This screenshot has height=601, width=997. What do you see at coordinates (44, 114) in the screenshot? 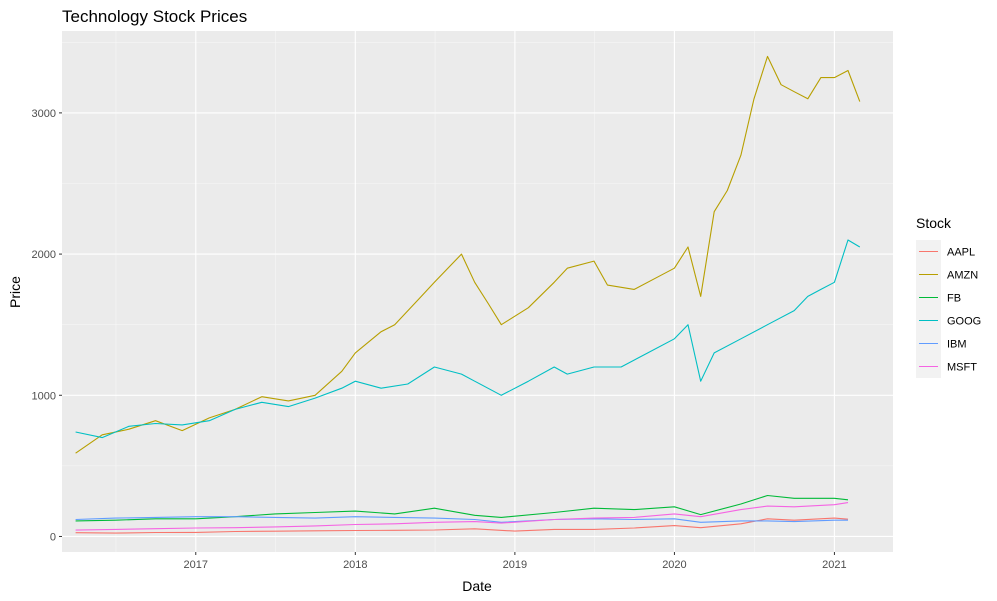
I see `y-tick-label: 3000` at bounding box center [44, 114].